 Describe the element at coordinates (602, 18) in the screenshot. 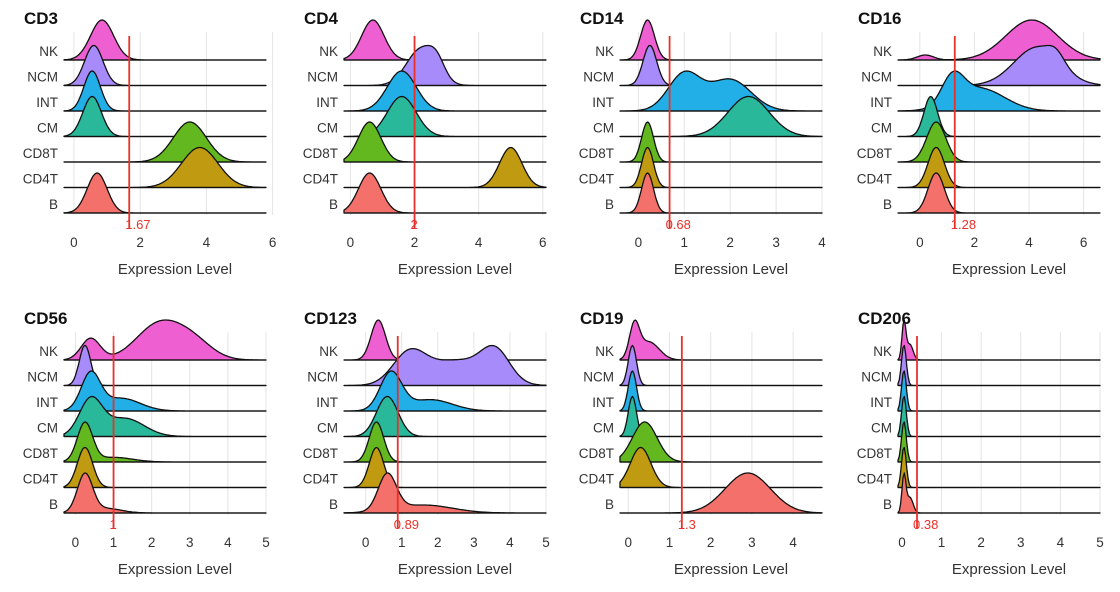

I see `panel-title: CD14` at that location.